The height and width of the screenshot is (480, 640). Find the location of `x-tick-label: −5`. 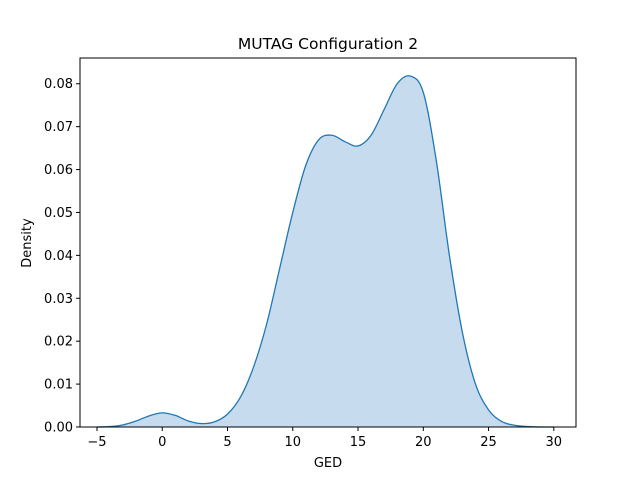

x-tick-label: −5 is located at coordinates (96, 442).